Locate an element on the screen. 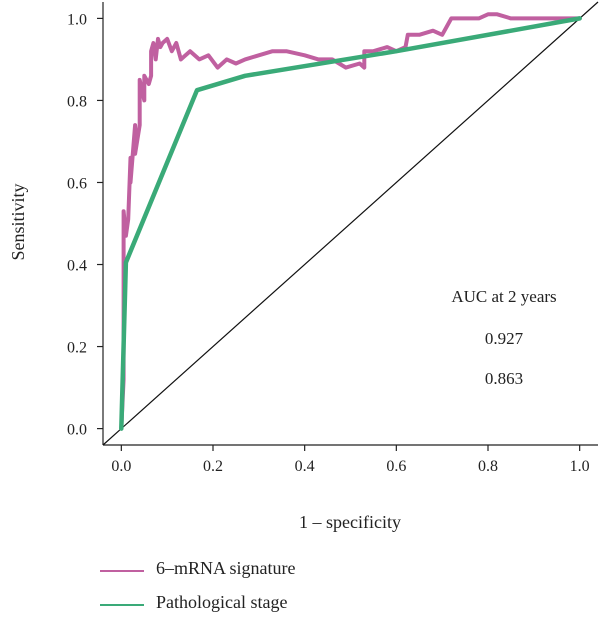 This screenshot has height=624, width=600. x-tick-label: 0.4 is located at coordinates (305, 466).